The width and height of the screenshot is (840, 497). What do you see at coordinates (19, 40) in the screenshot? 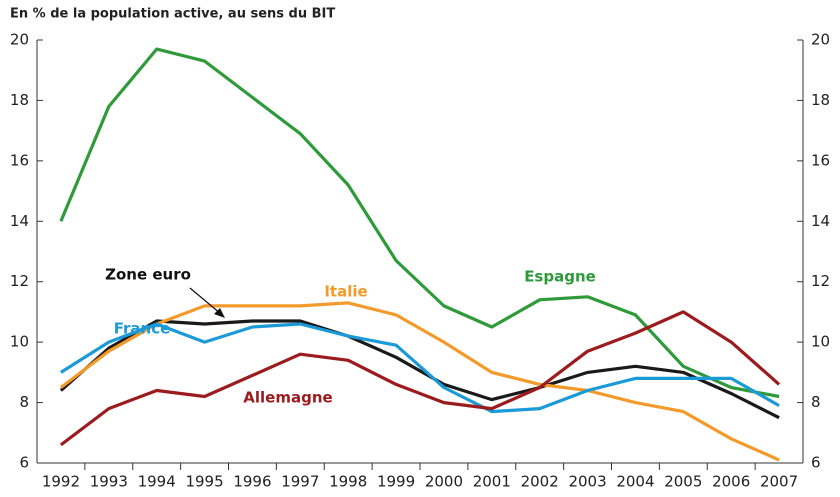
I see `y-tick-label: 20` at bounding box center [19, 40].